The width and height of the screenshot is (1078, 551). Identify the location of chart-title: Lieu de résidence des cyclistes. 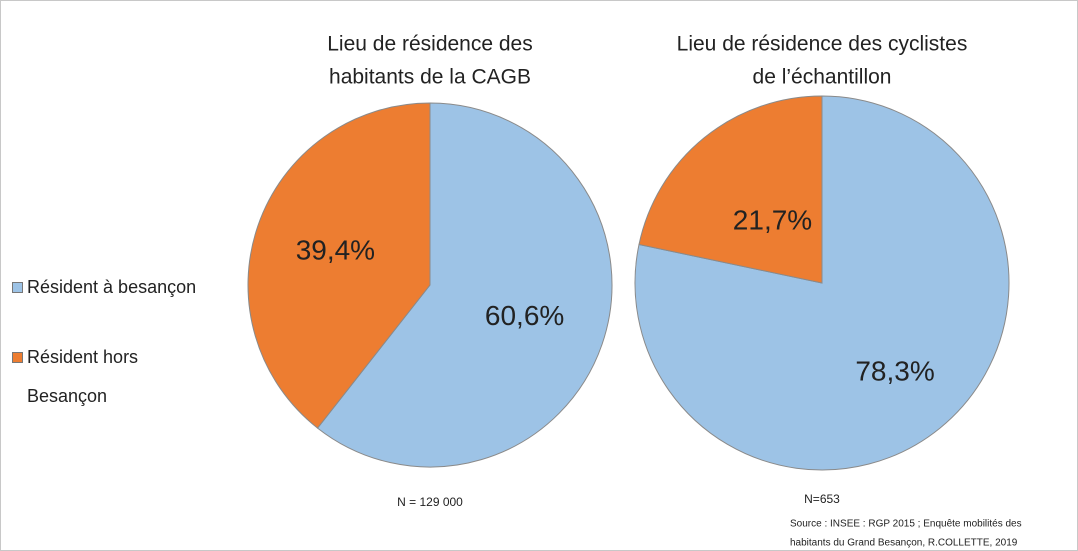
(822, 44).